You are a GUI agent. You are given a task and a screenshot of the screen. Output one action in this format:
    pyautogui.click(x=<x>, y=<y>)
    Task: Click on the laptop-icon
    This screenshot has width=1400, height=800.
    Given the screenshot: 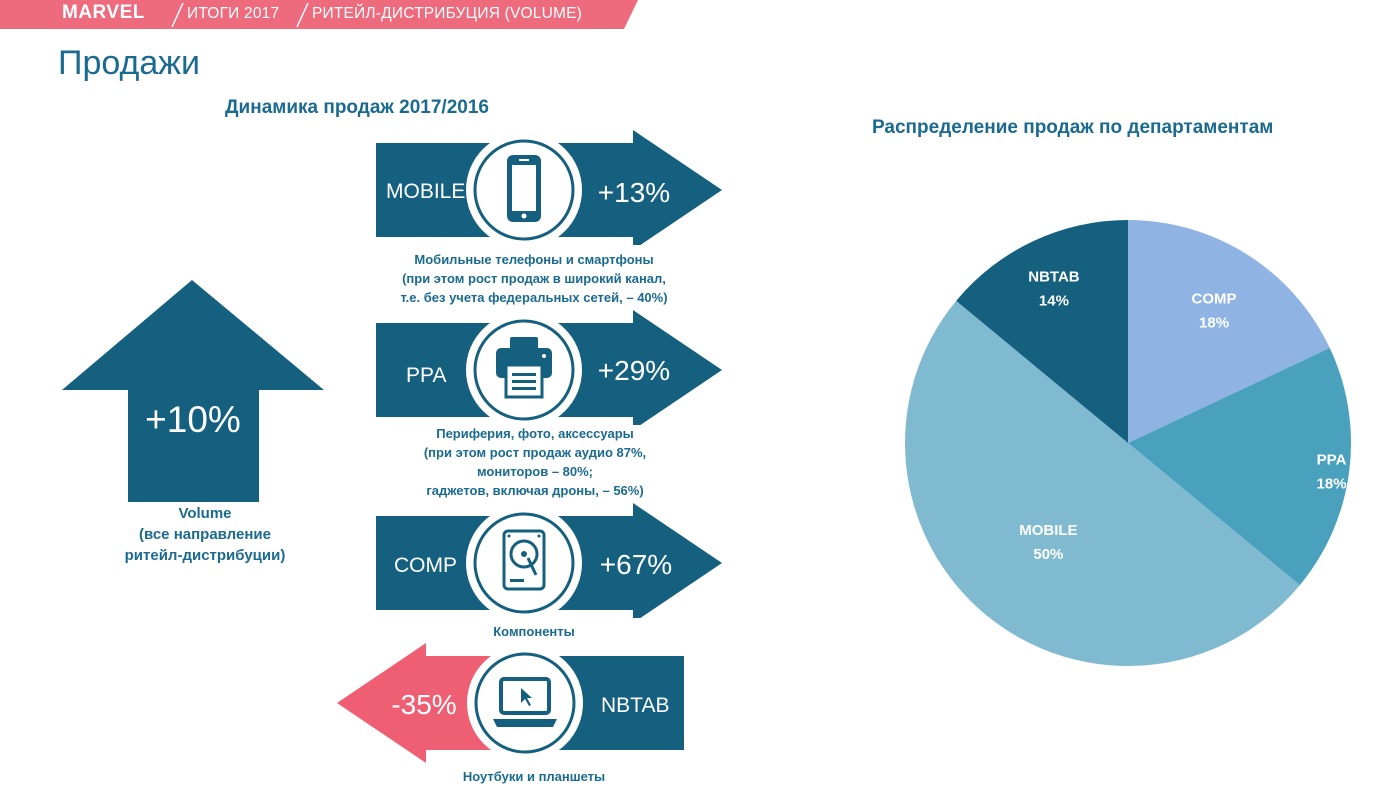 What is the action you would take?
    pyautogui.click(x=525, y=702)
    